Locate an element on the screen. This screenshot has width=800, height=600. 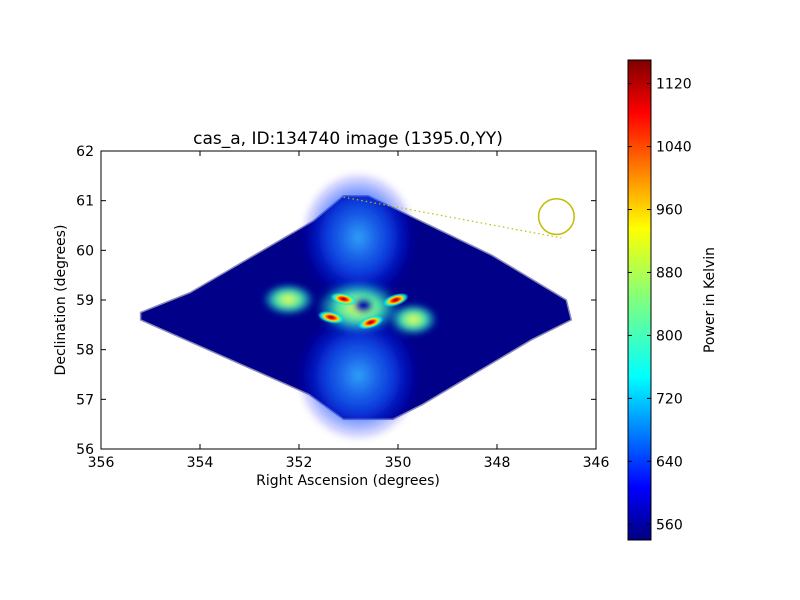
colorbar-tick-label: 1120 is located at coordinates (674, 85).